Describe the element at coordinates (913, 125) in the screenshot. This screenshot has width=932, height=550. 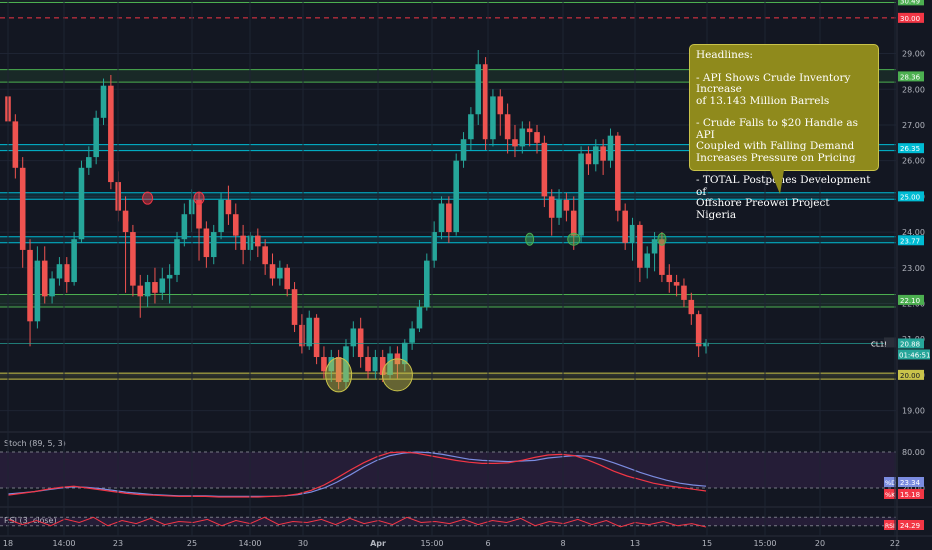
I see `y-tick-label: 27.00` at that location.